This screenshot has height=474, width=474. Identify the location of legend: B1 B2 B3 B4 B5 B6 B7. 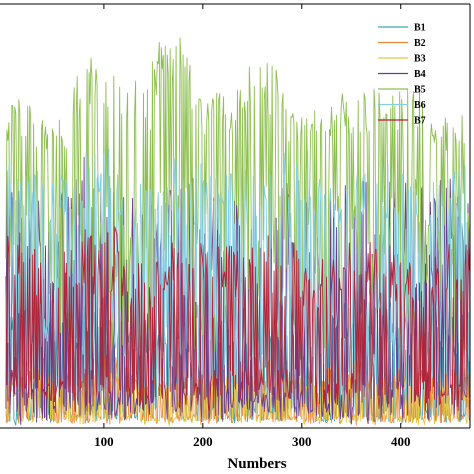
(402, 75).